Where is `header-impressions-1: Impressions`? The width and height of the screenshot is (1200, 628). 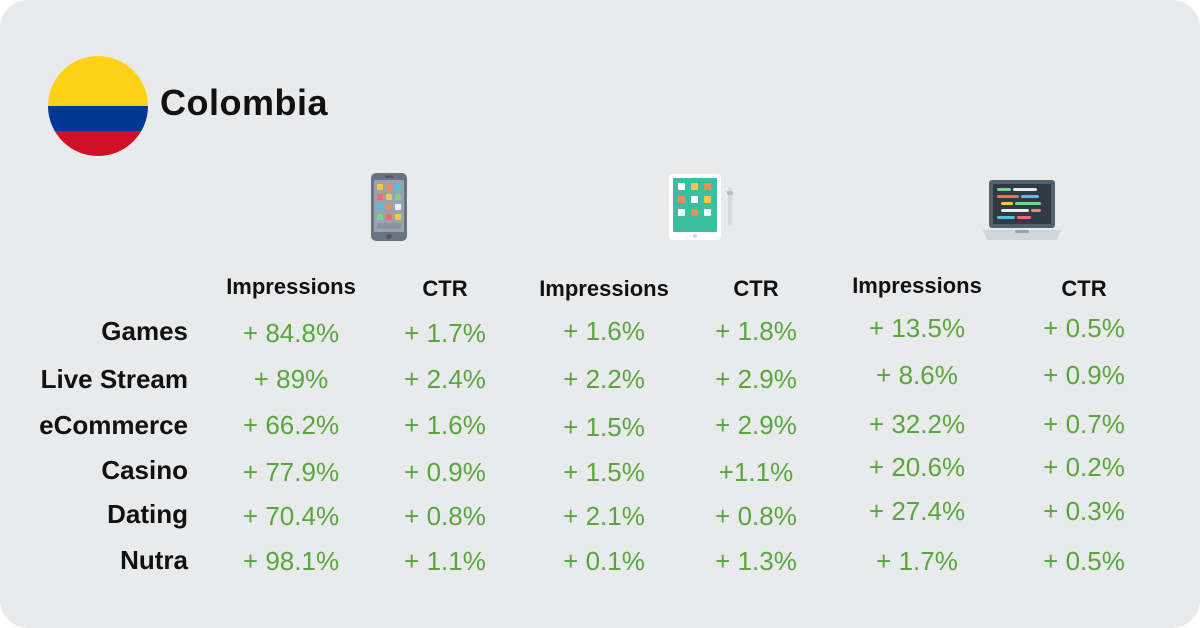 header-impressions-1: Impressions is located at coordinates (291, 286).